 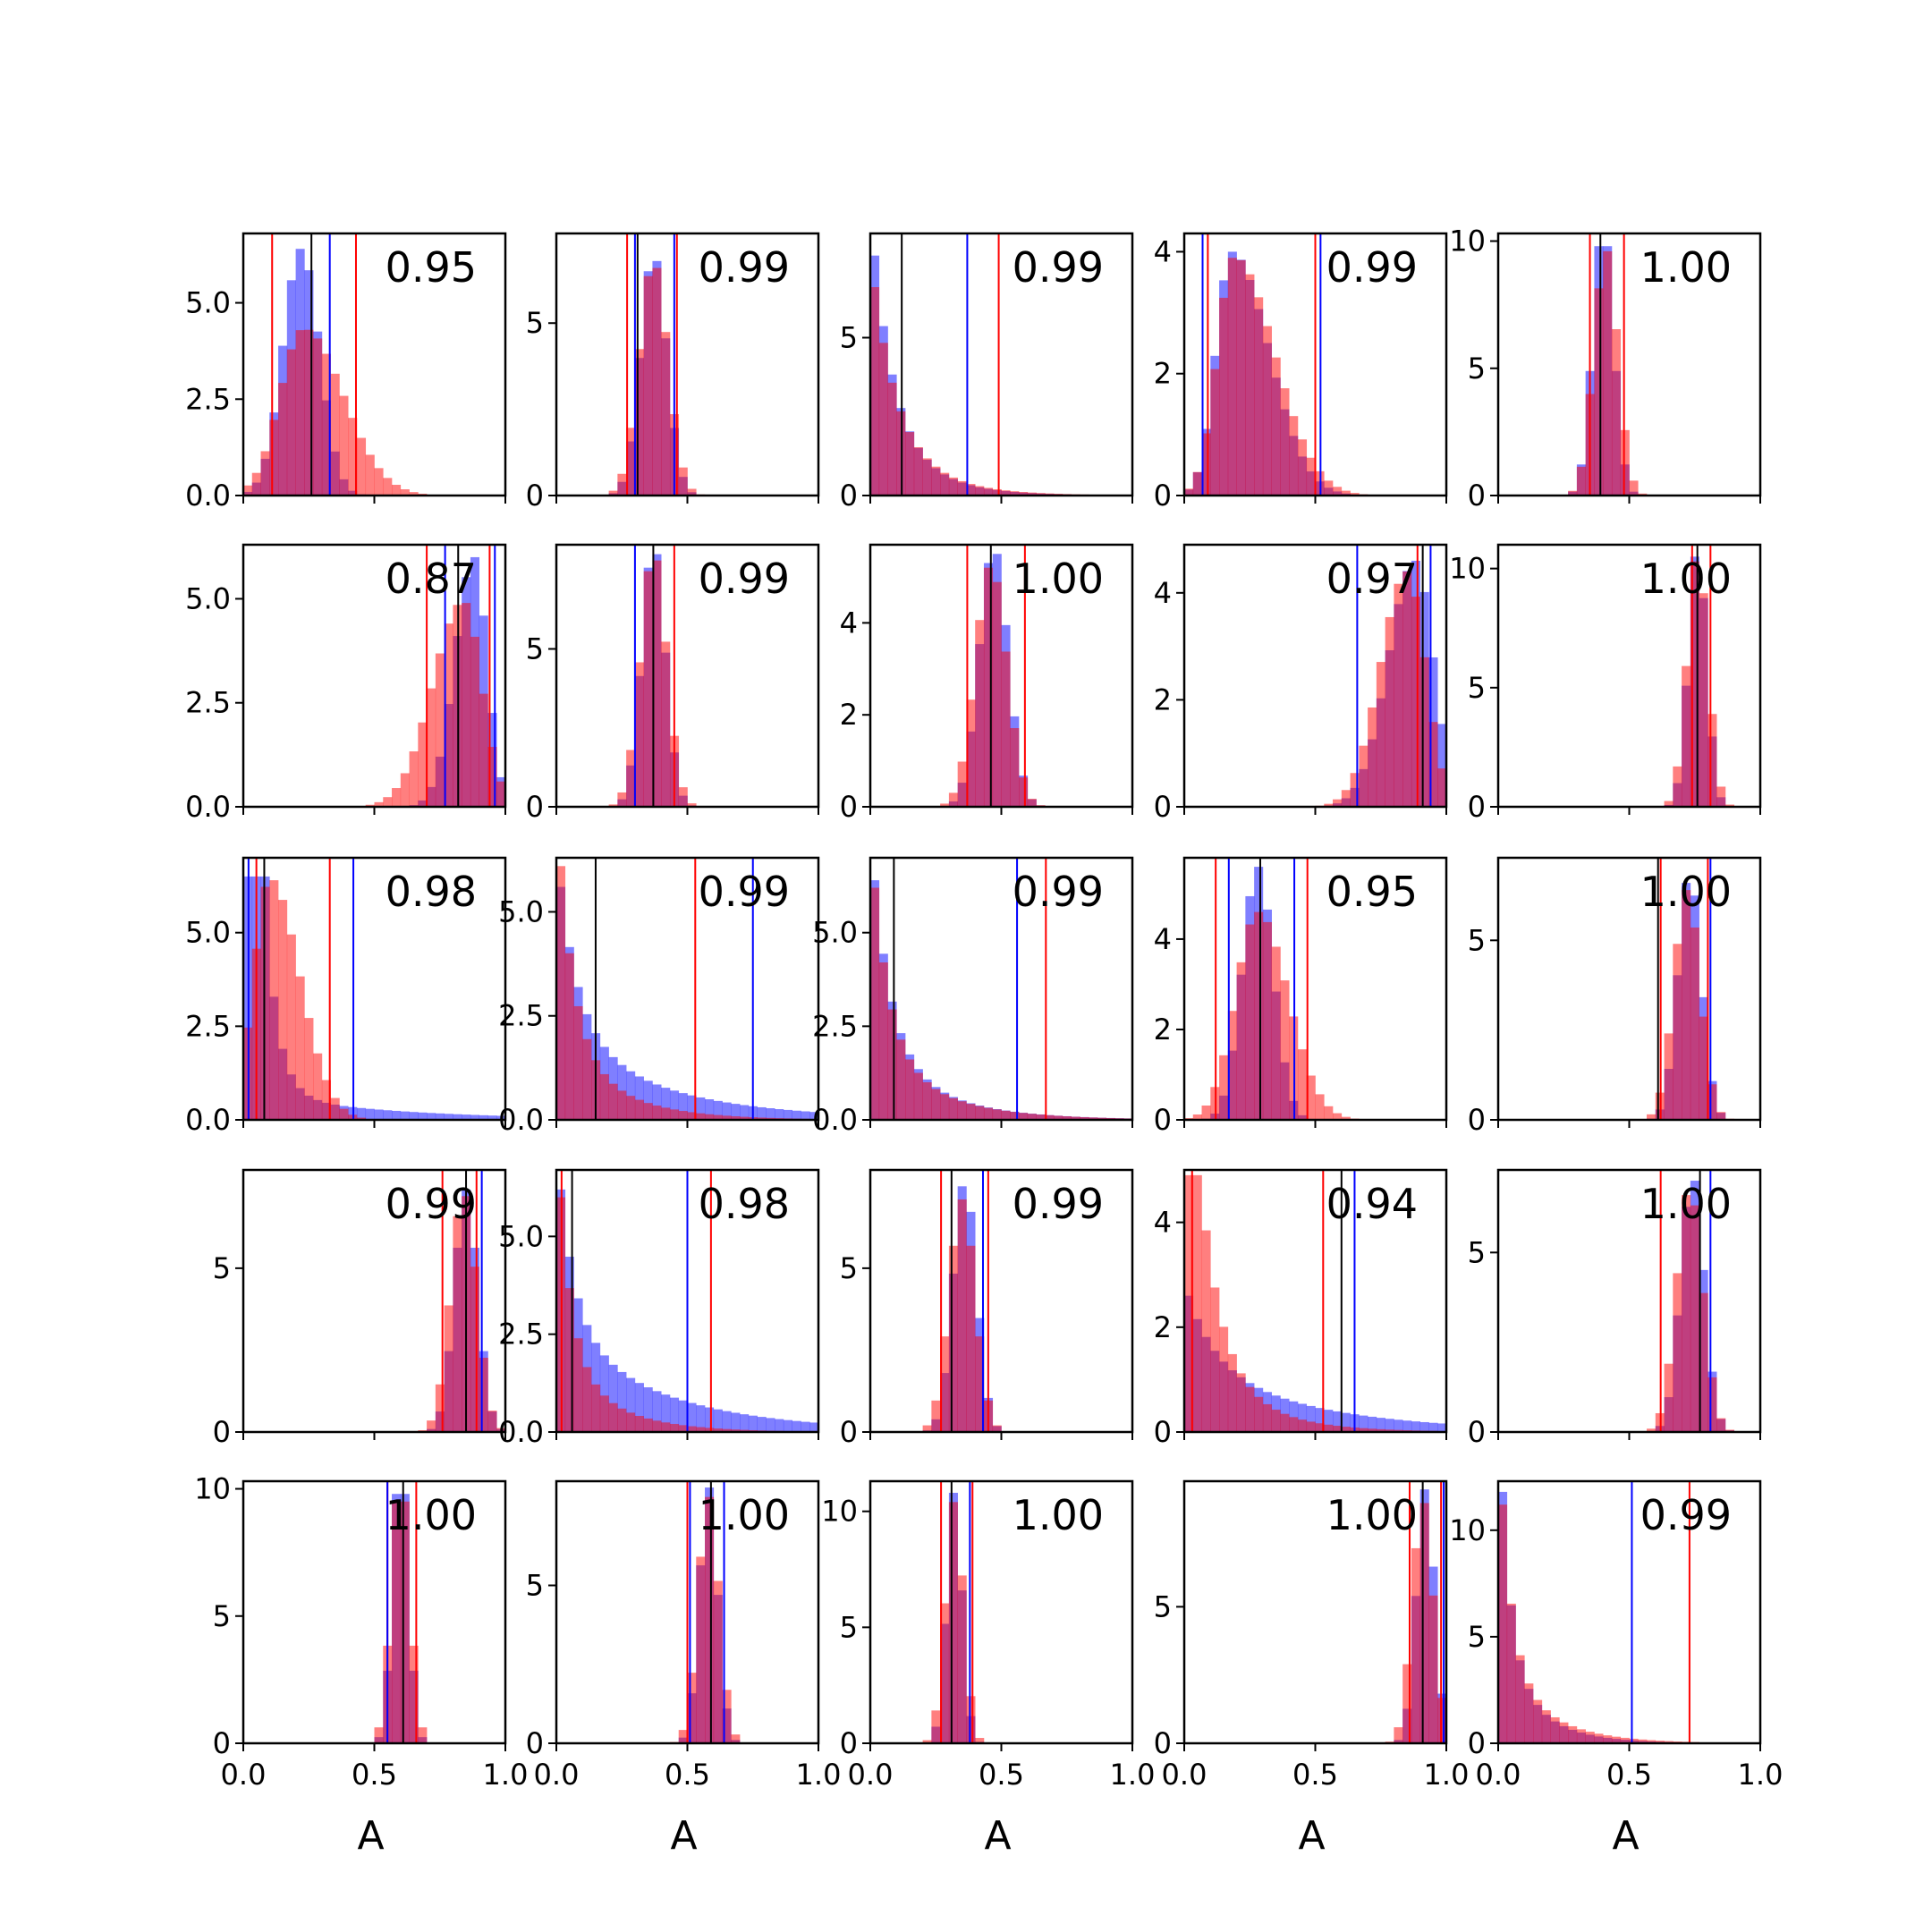 I want to click on x-tick-label: 0.5, so click(x=687, y=1775).